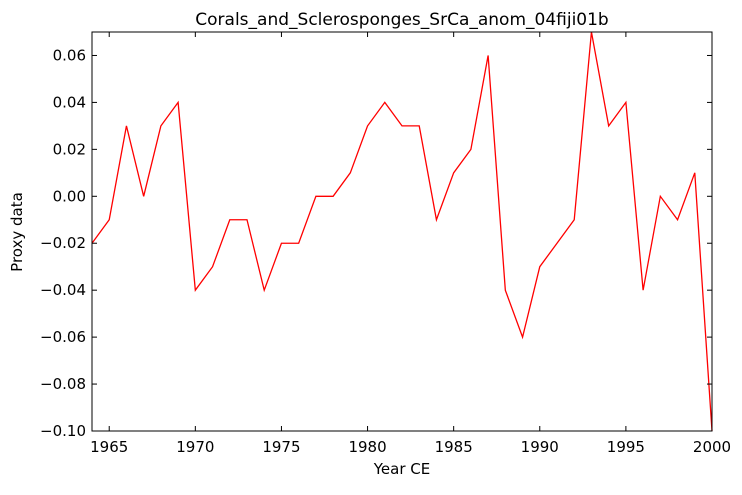 The width and height of the screenshot is (742, 495). What do you see at coordinates (69, 196) in the screenshot?
I see `y-tick-label: 0.00` at bounding box center [69, 196].